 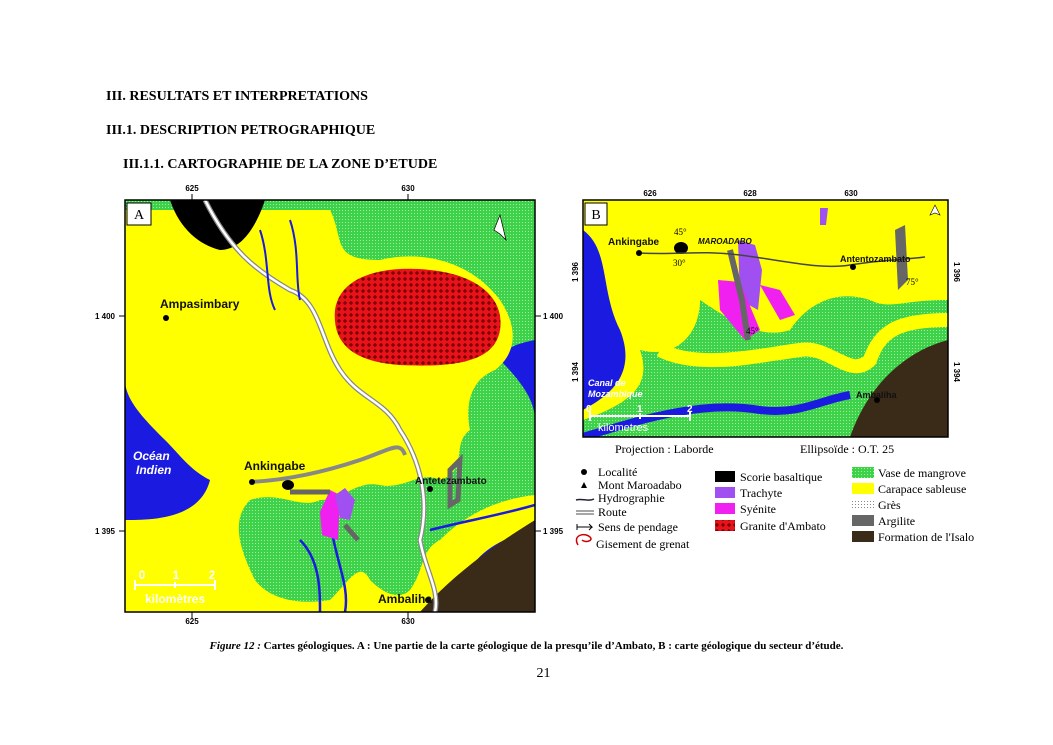 I want to click on legend-label: Mont Maroadabo, so click(x=640, y=485).